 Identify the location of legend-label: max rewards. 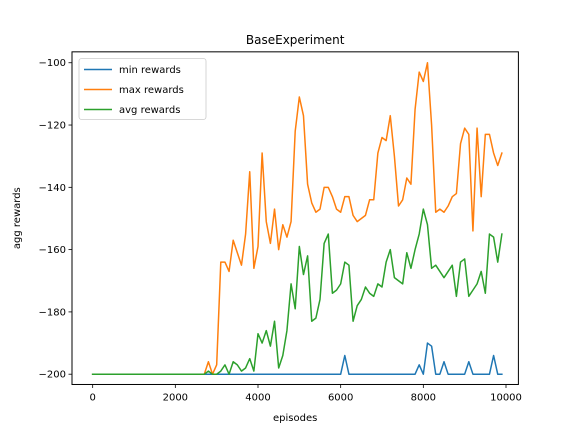
(151, 90).